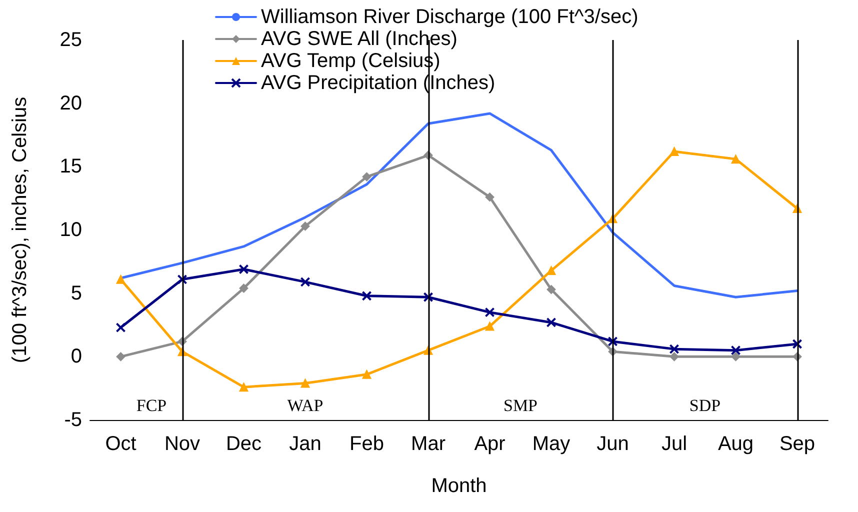  I want to click on x-tick-label: Apr, so click(490, 444).